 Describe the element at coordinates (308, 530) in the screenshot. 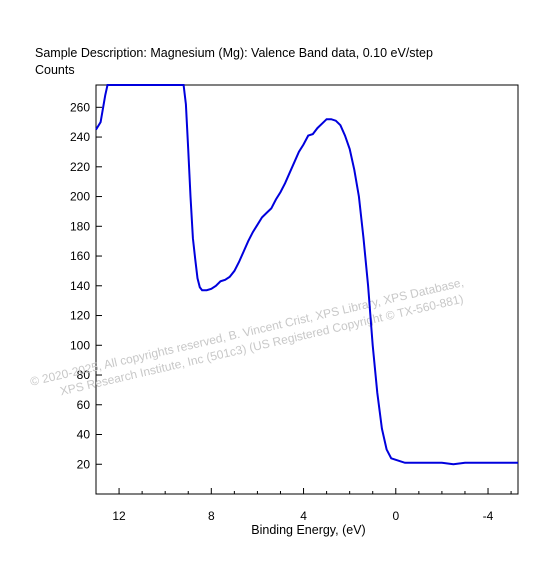

I see `x-axis-label: Binding Energy, (eV)` at that location.